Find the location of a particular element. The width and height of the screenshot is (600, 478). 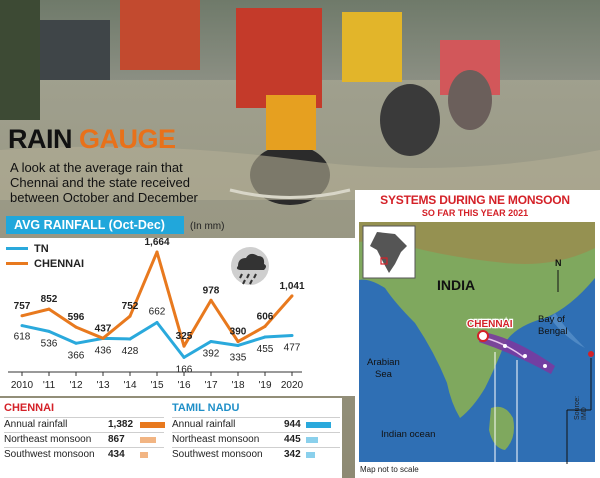

data-label-chennai: 437 is located at coordinates (103, 328).